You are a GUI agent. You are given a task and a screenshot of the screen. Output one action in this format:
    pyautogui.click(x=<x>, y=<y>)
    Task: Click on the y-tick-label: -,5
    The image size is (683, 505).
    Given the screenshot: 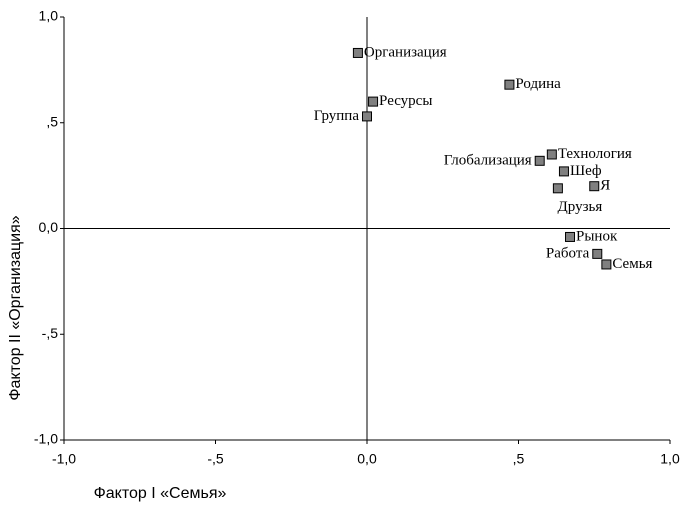 What is the action you would take?
    pyautogui.click(x=50, y=333)
    